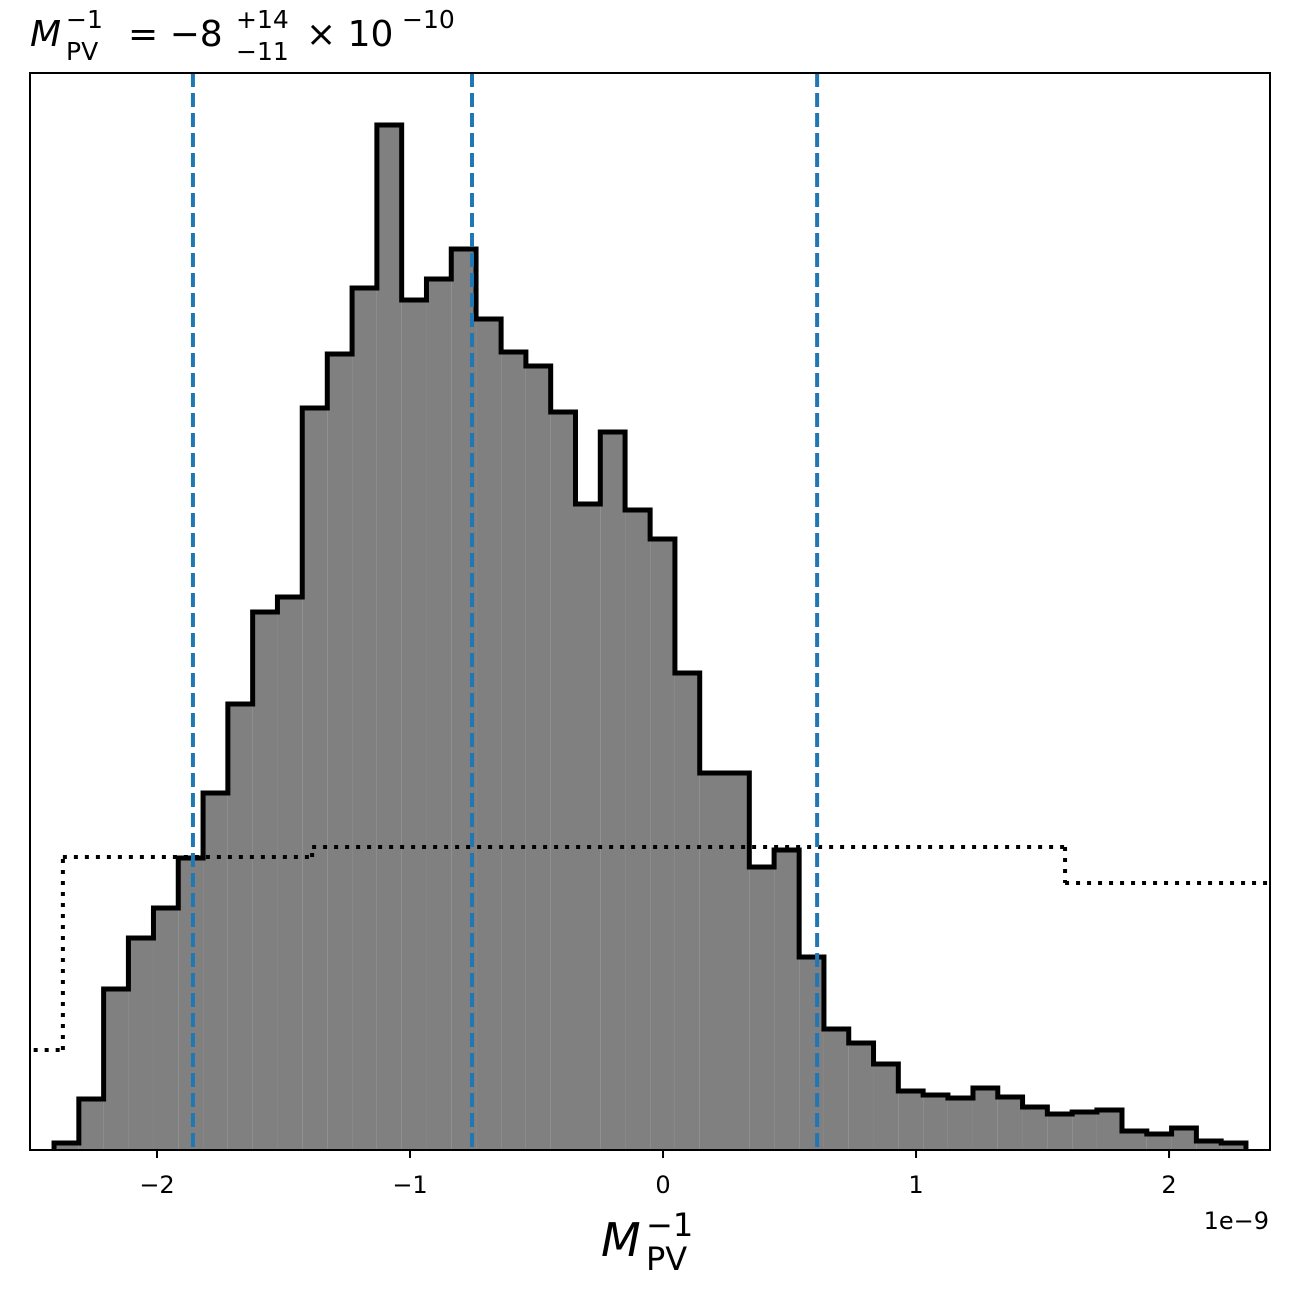 This screenshot has height=1293, width=1289. What do you see at coordinates (428, 19) in the screenshot?
I see `title-exponent: −10` at bounding box center [428, 19].